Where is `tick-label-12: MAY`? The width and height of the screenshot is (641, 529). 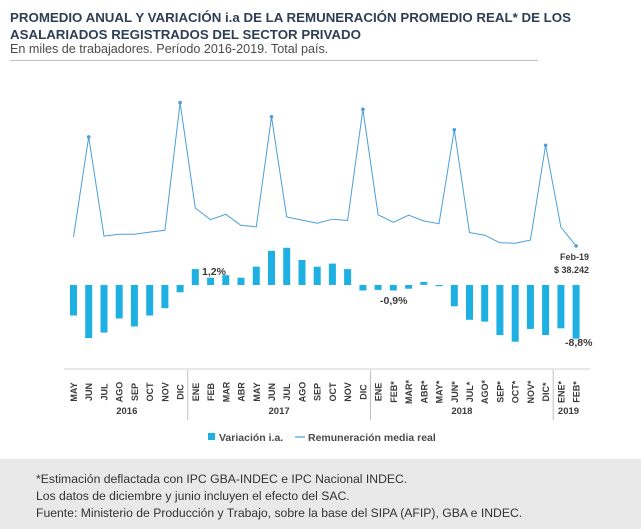
tick-label-12: MAY is located at coordinates (257, 391).